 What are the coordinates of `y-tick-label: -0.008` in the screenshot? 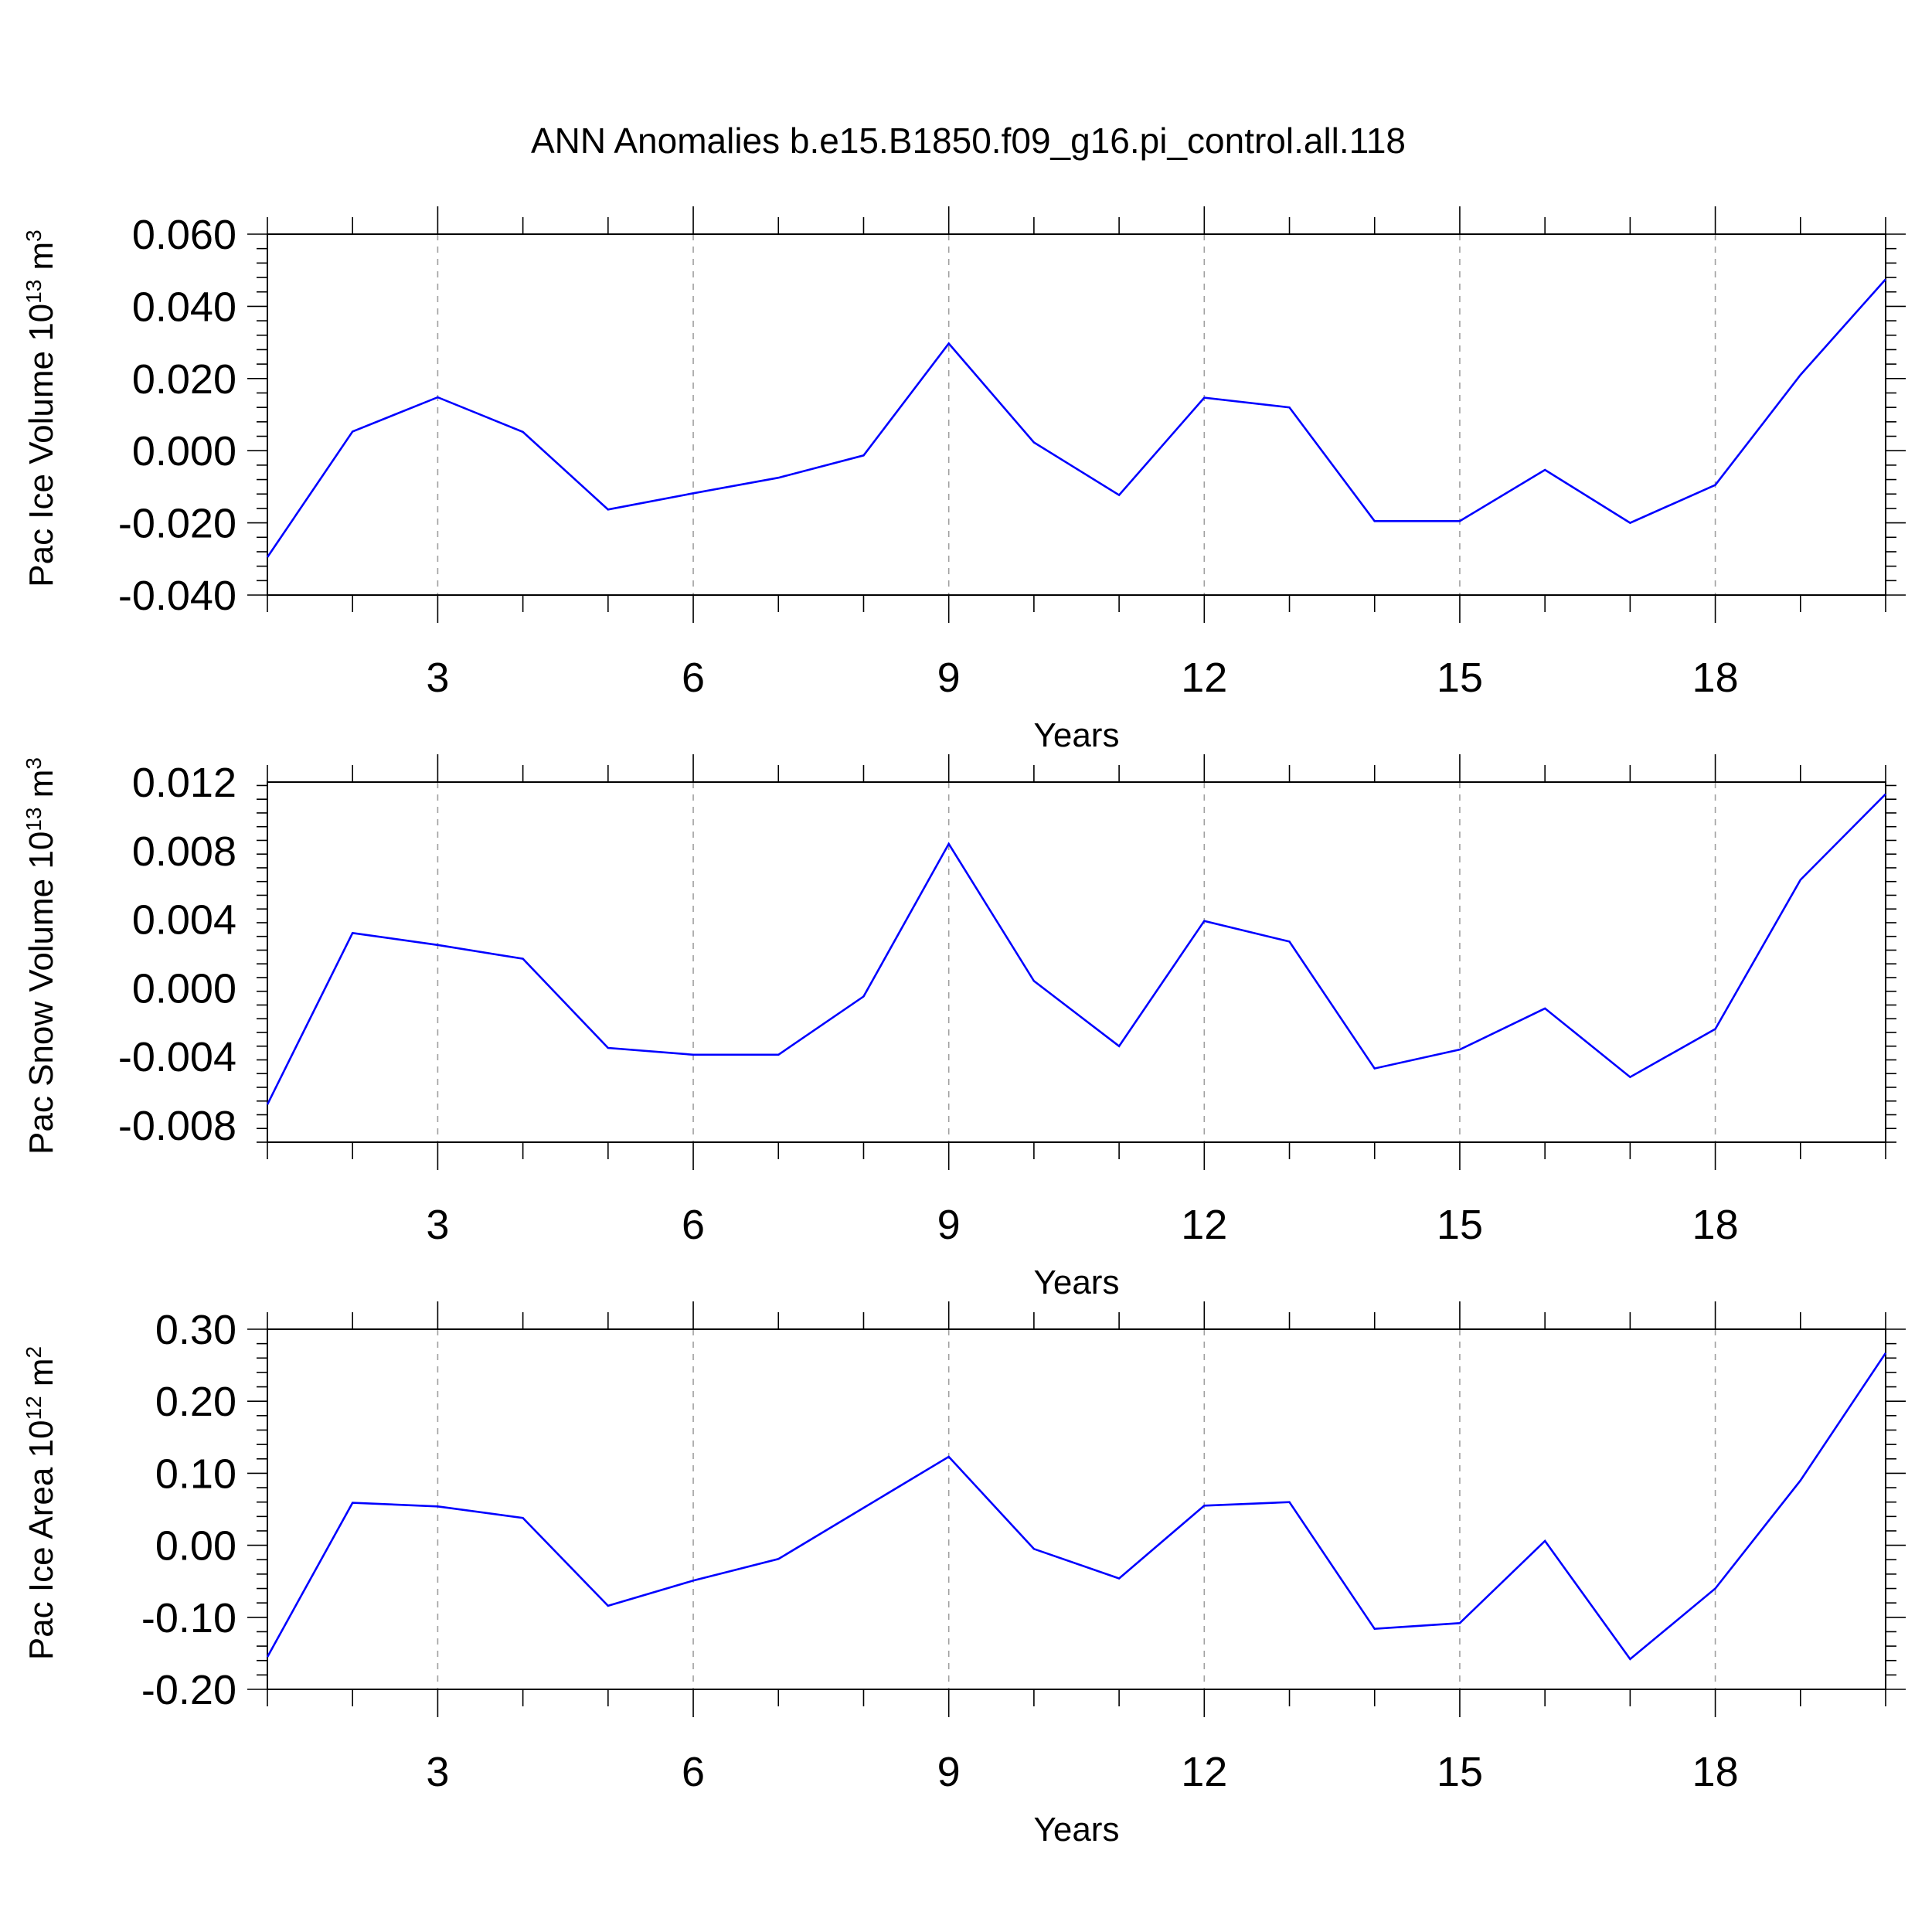 It's located at (177, 1126).